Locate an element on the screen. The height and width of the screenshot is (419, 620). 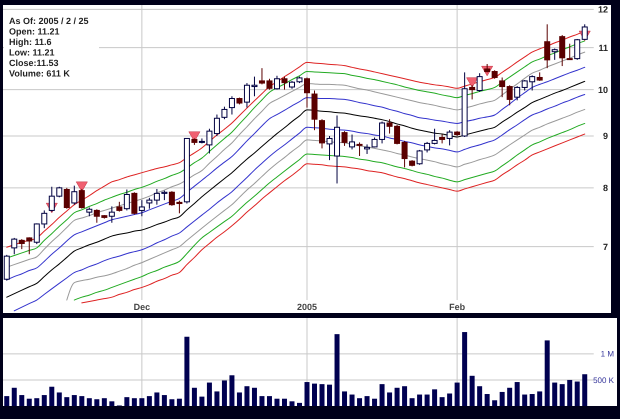
y-tick-label: 10 is located at coordinates (603, 89).